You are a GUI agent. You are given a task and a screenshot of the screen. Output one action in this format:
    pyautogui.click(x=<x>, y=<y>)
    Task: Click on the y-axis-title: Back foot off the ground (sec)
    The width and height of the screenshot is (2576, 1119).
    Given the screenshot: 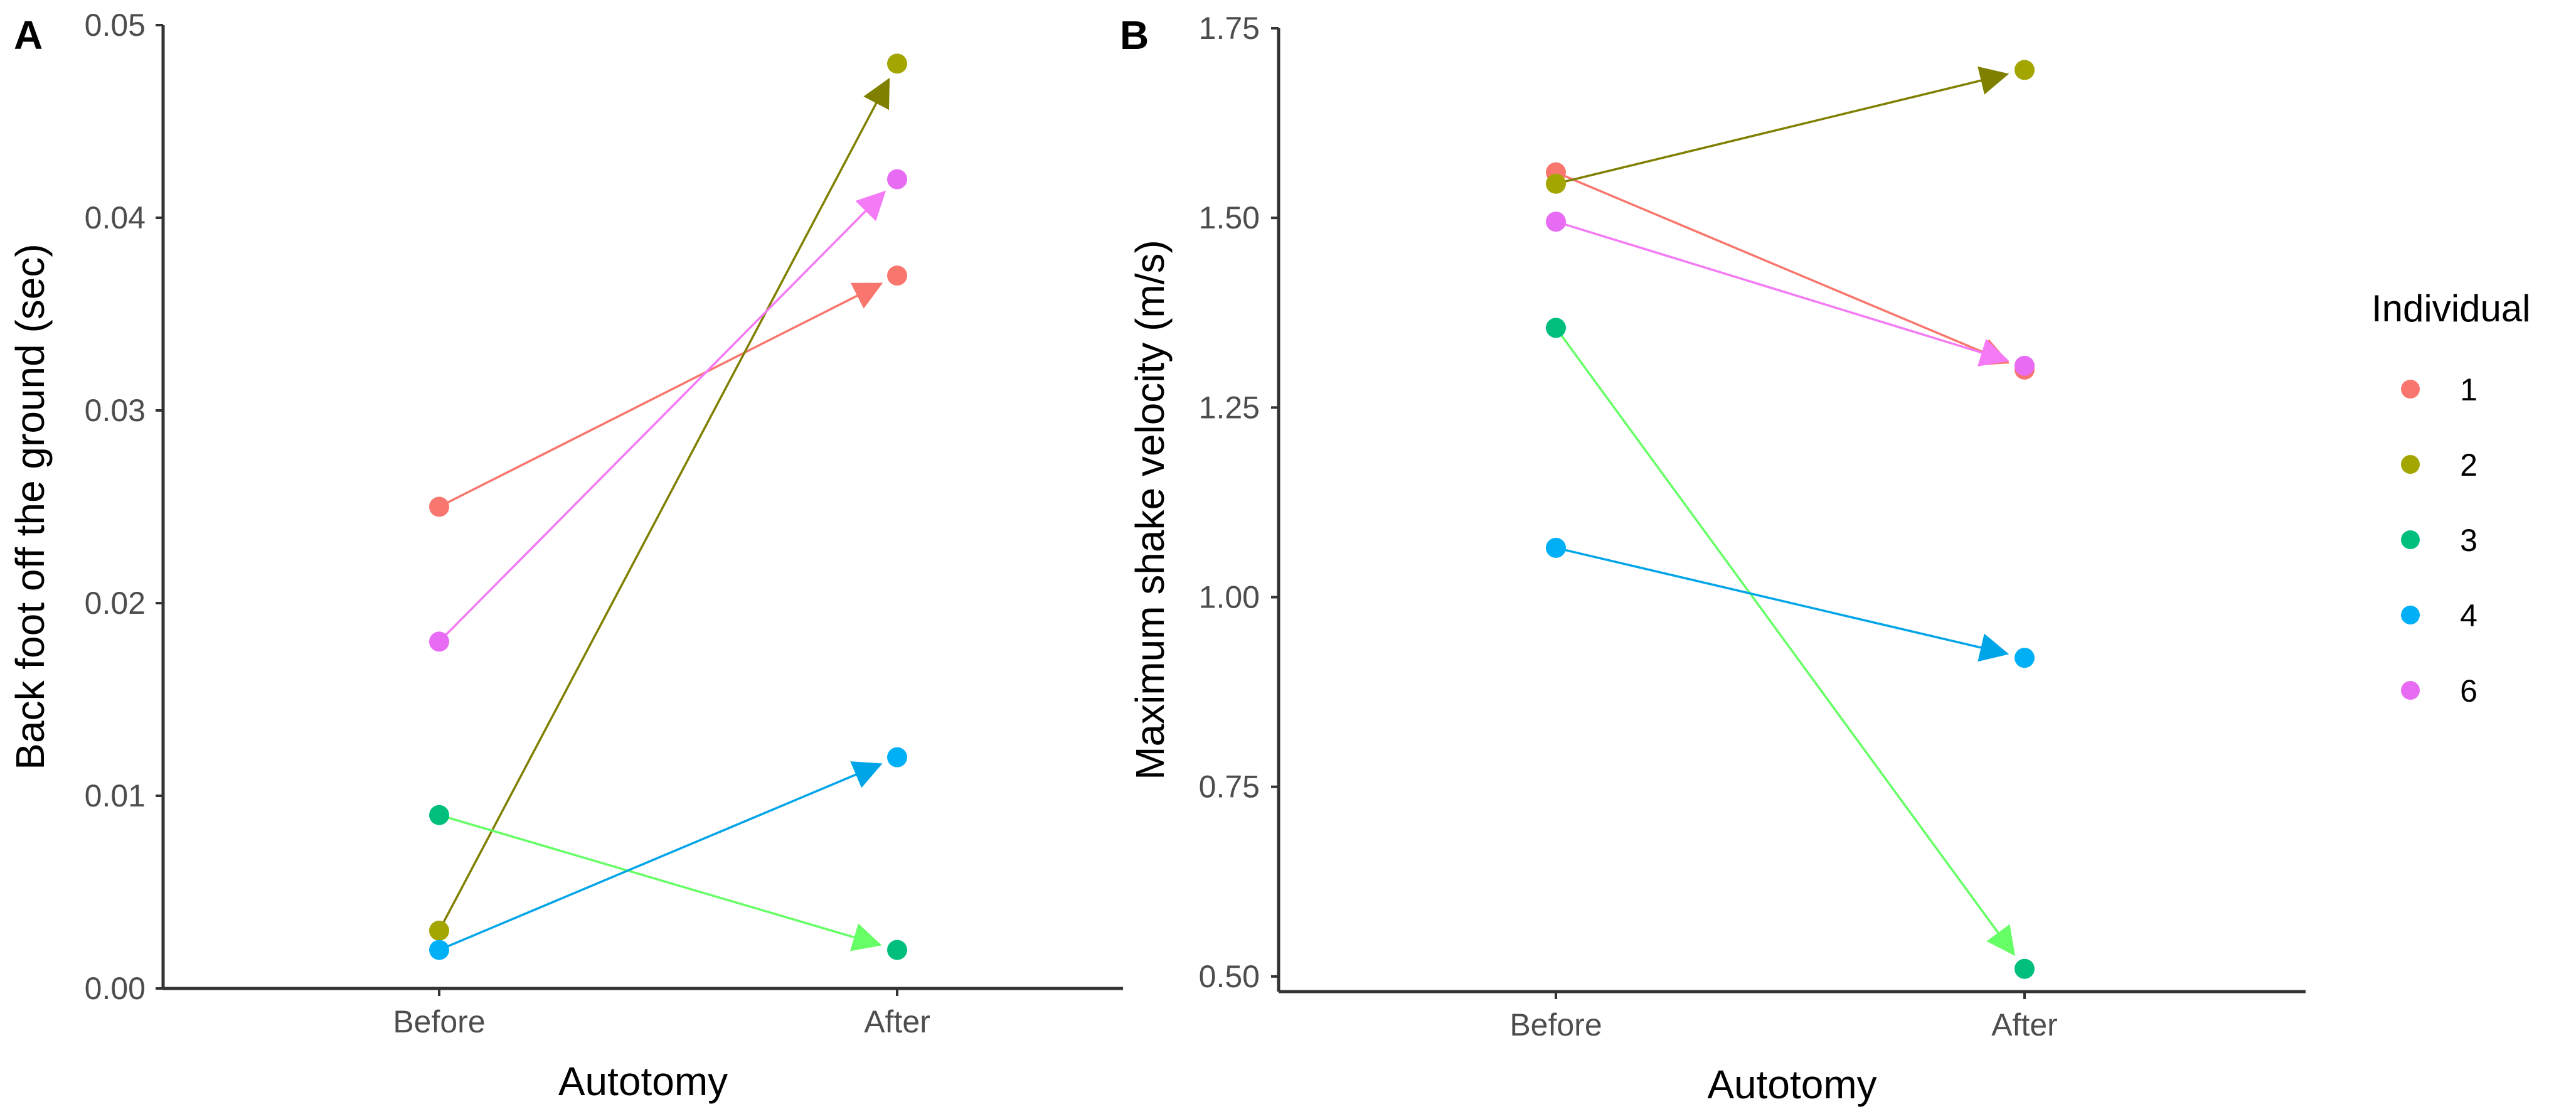 What is the action you would take?
    pyautogui.click(x=30, y=507)
    